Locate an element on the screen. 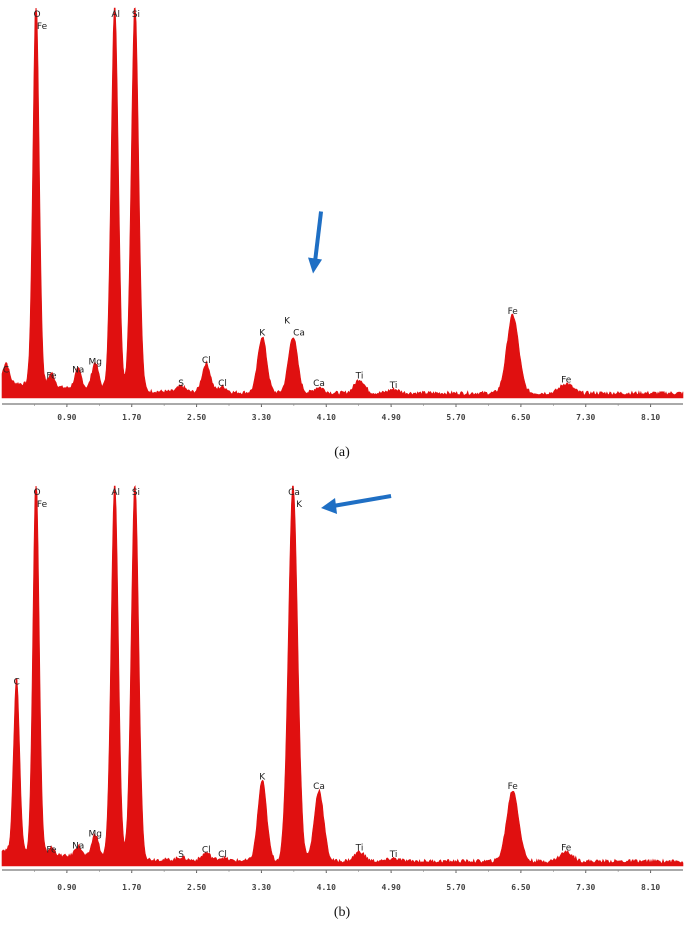 Image resolution: width=685 pixels, height=927 pixels. caption-b: (b) is located at coordinates (342, 912).